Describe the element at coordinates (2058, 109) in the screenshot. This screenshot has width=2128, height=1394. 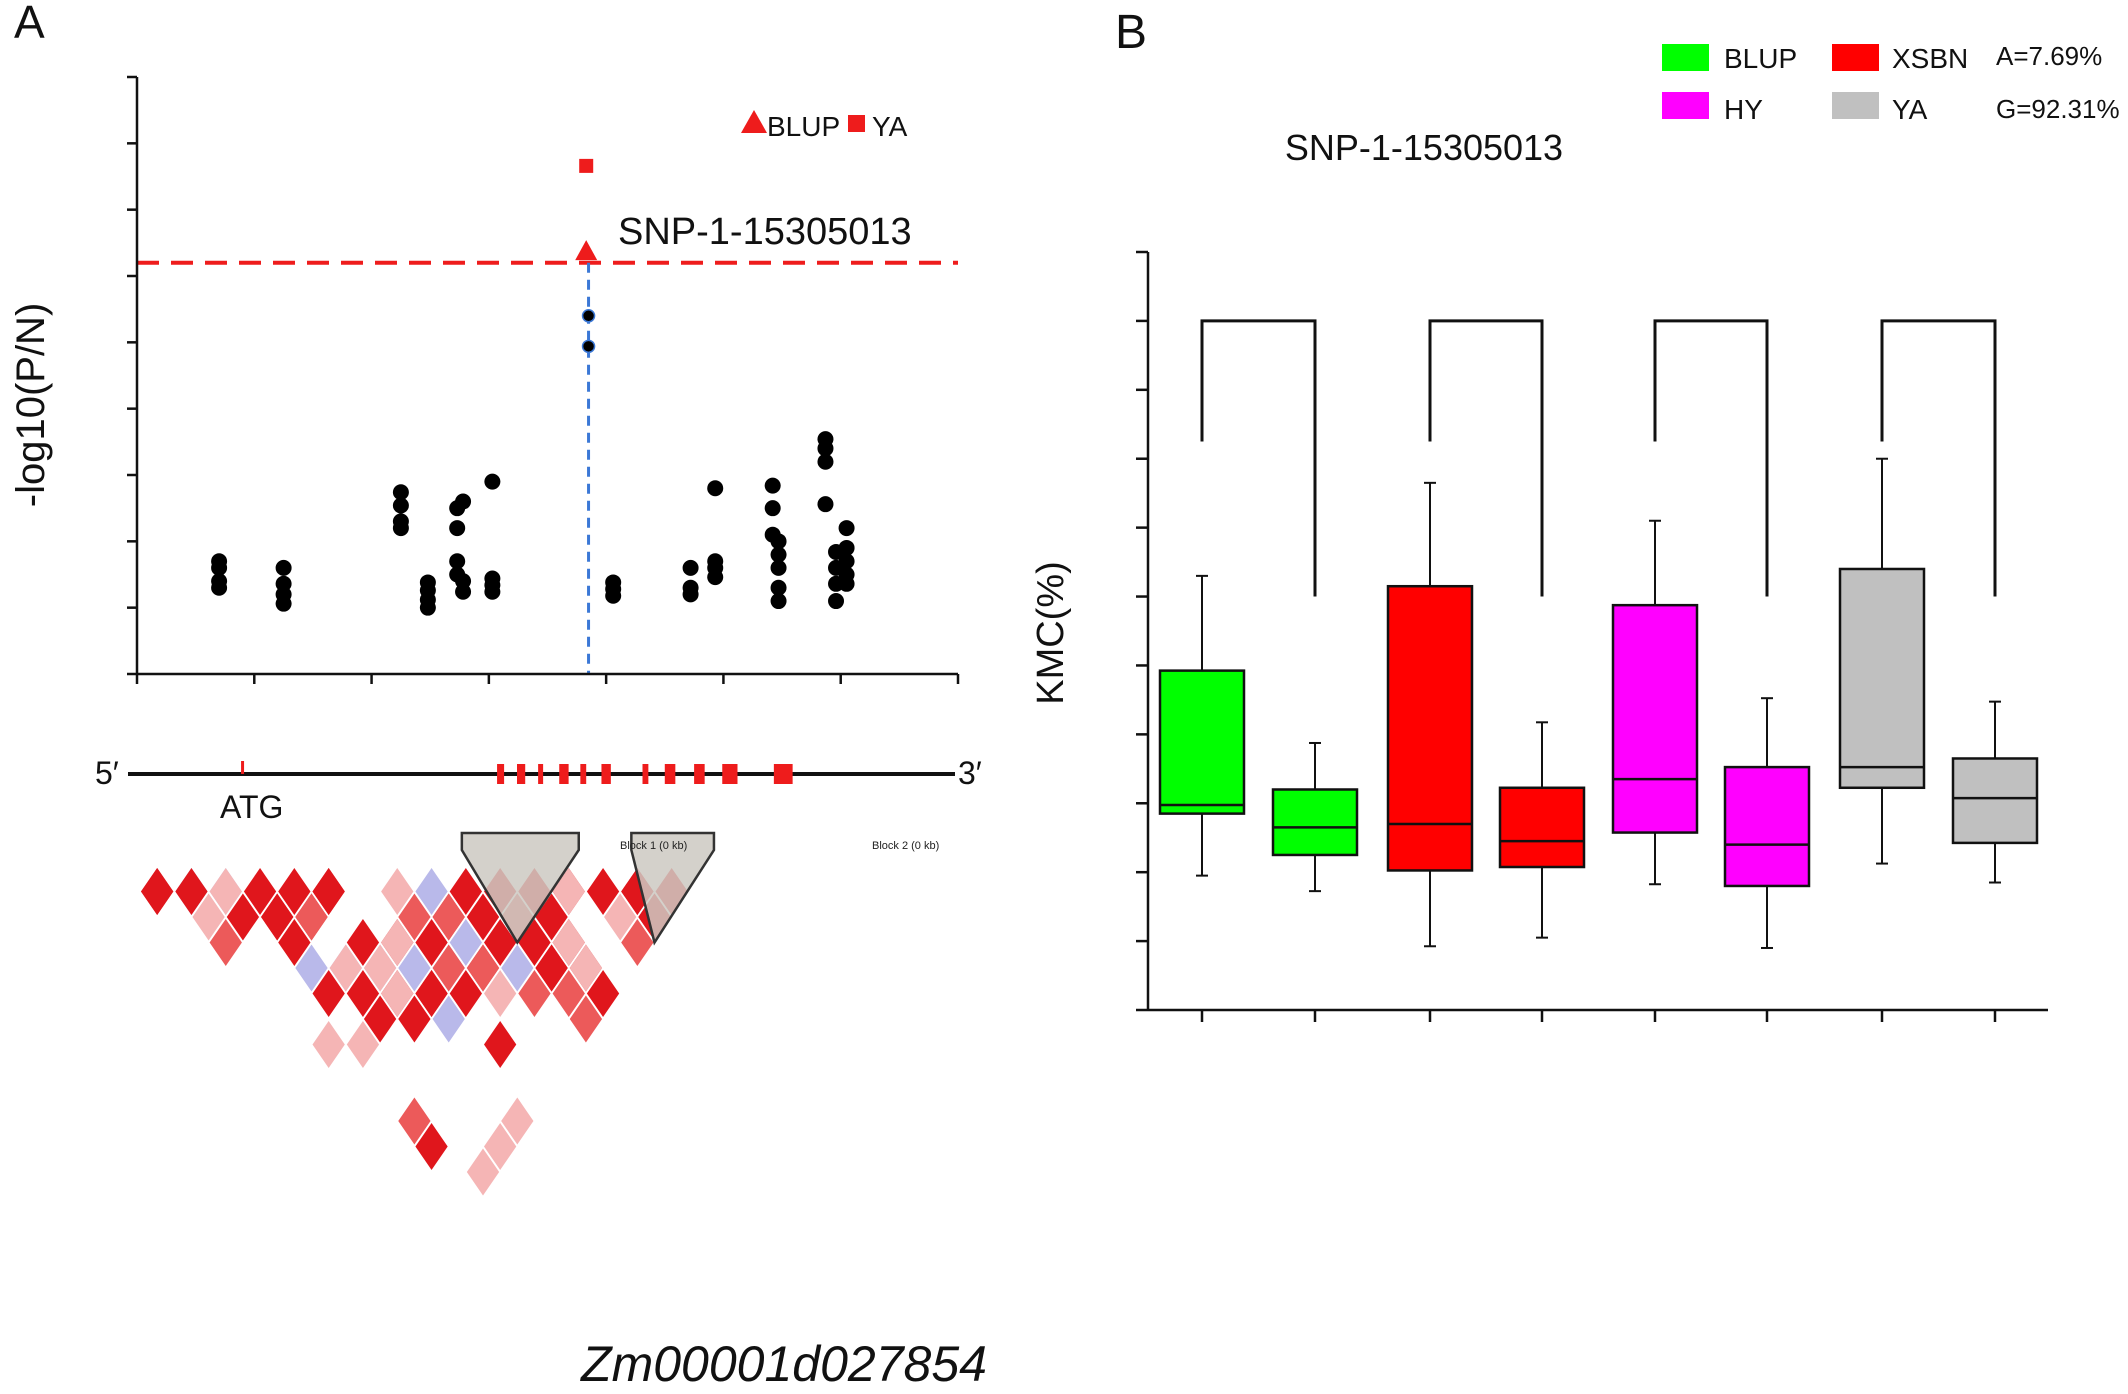
I see `allele-freq-g: G=92.31%` at that location.